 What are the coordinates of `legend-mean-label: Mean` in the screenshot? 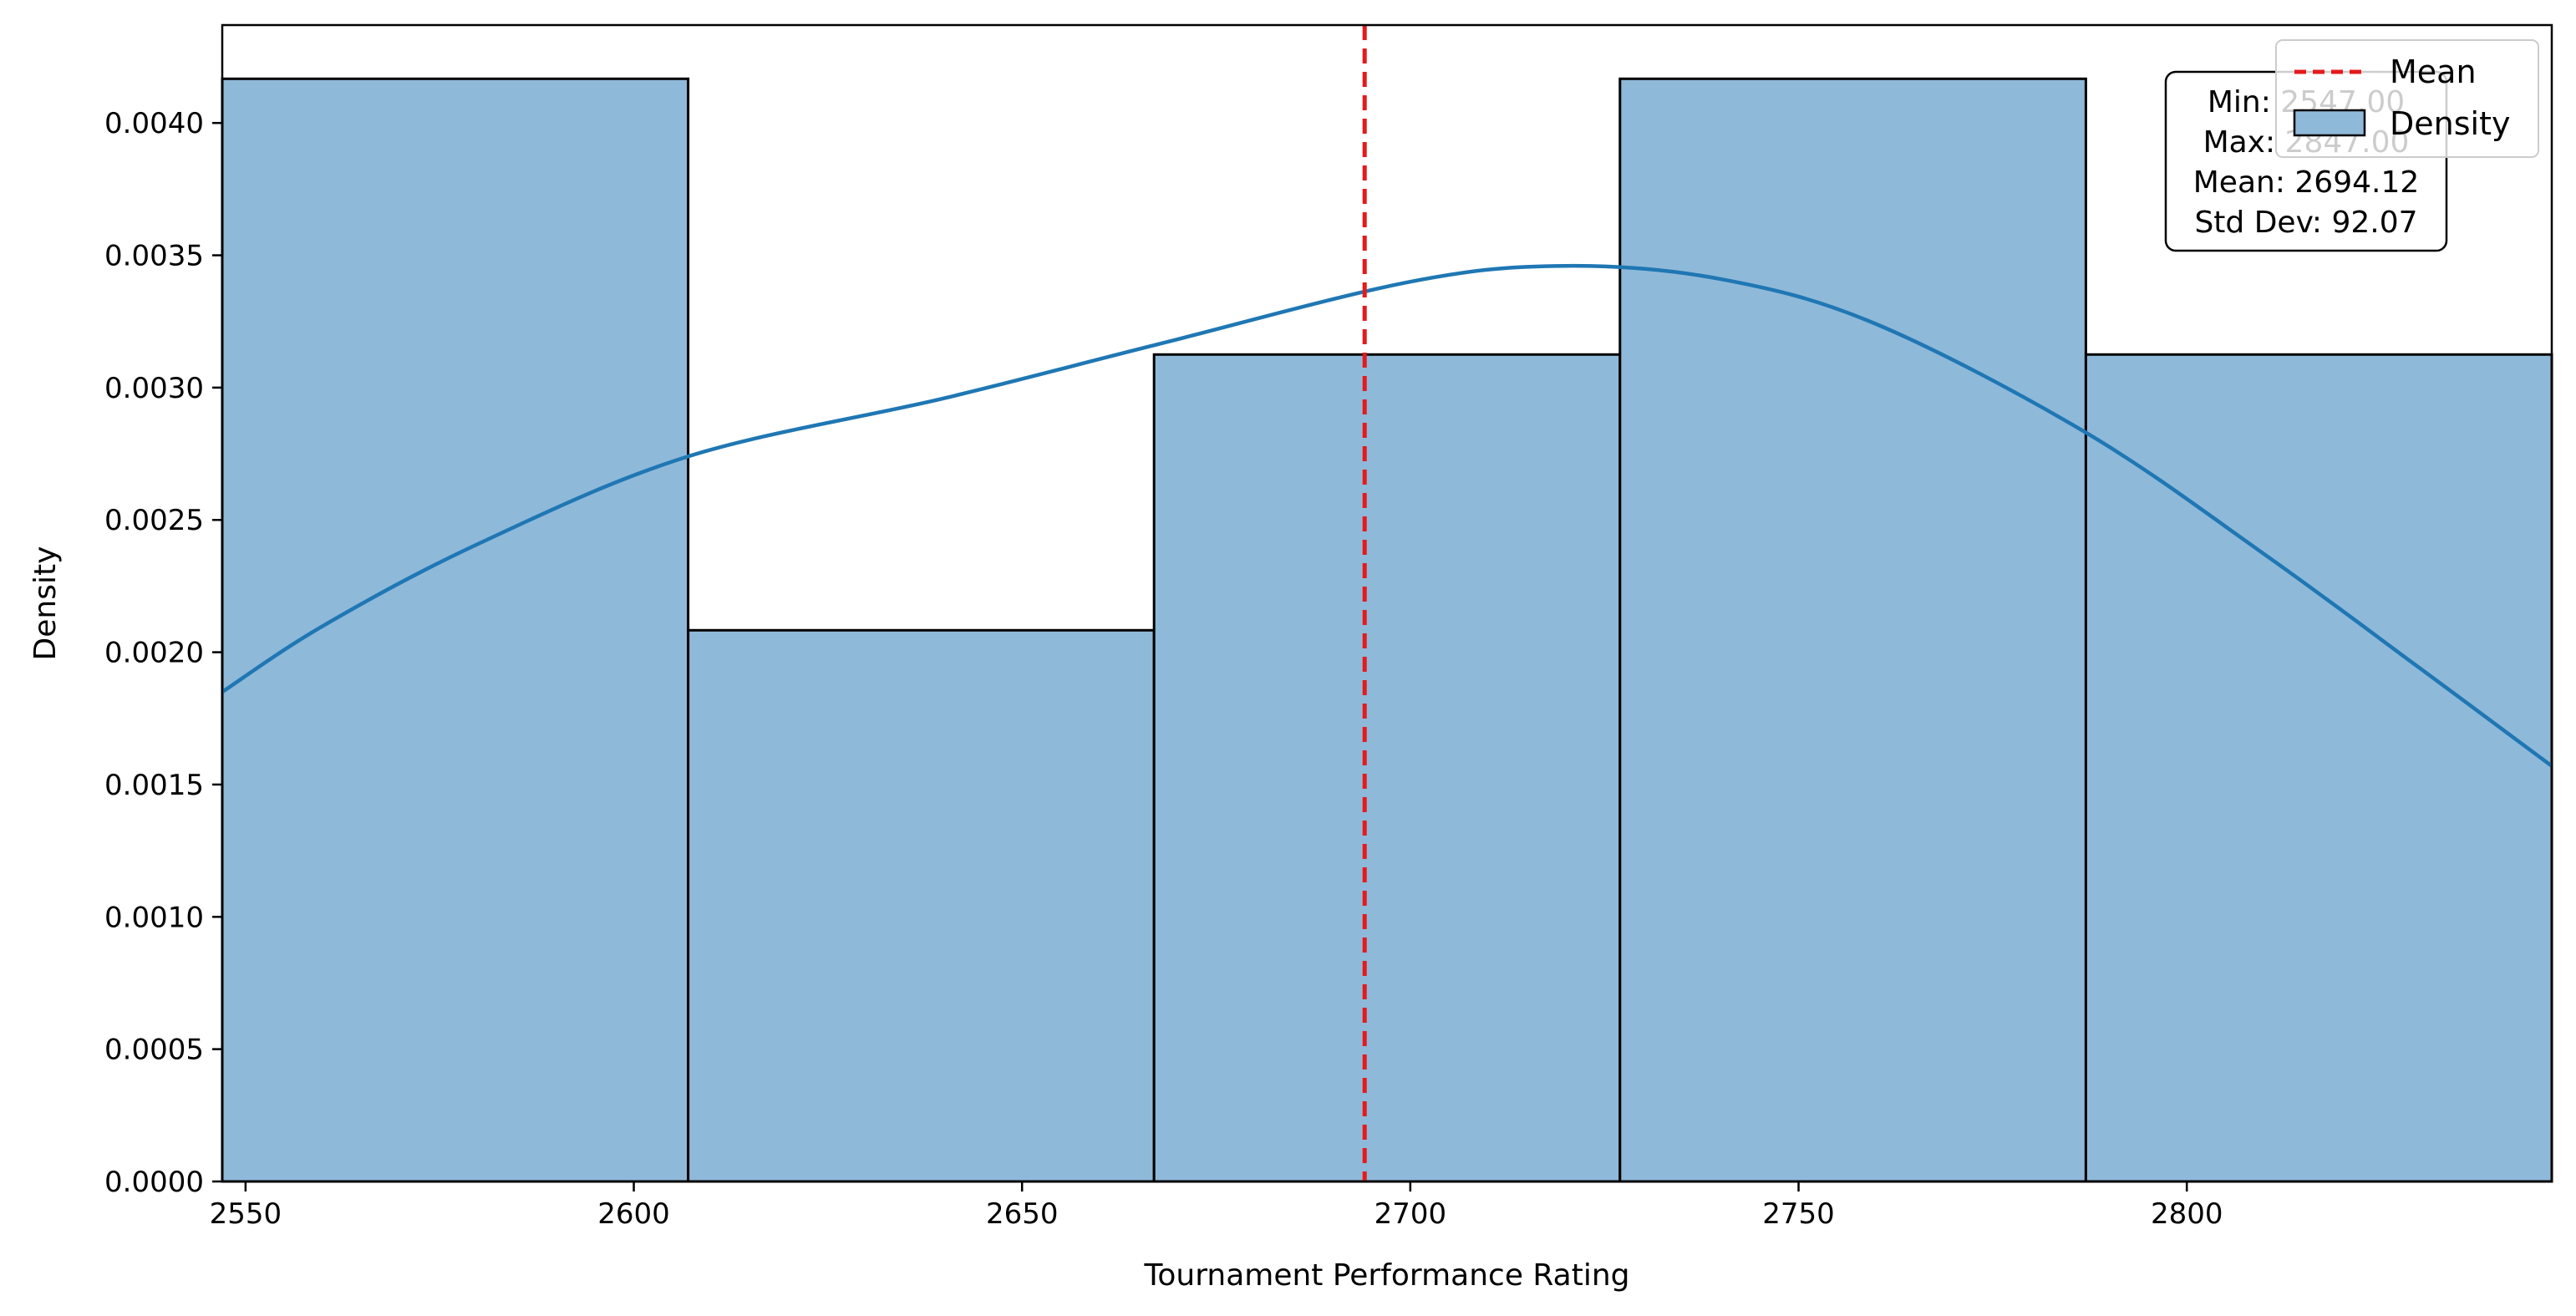 It's located at (2433, 72).